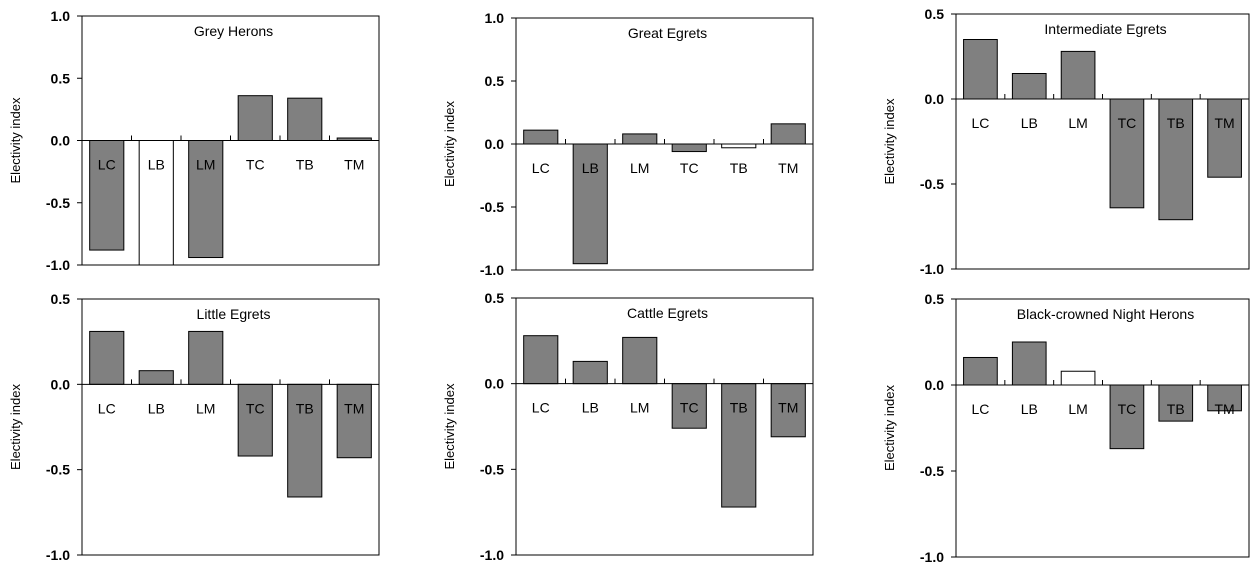  I want to click on chart-title: Grey Herons, so click(233, 31).